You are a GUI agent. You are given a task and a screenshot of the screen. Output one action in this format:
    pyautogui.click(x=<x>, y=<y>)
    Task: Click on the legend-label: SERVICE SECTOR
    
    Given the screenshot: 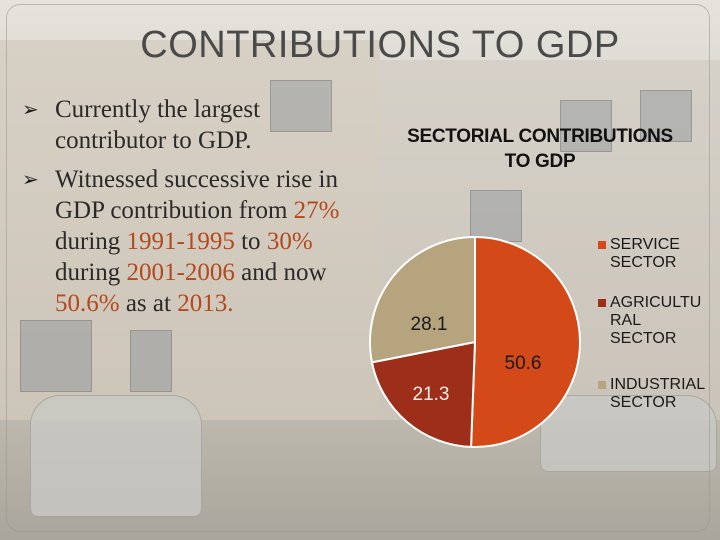 What is the action you would take?
    pyautogui.click(x=645, y=253)
    